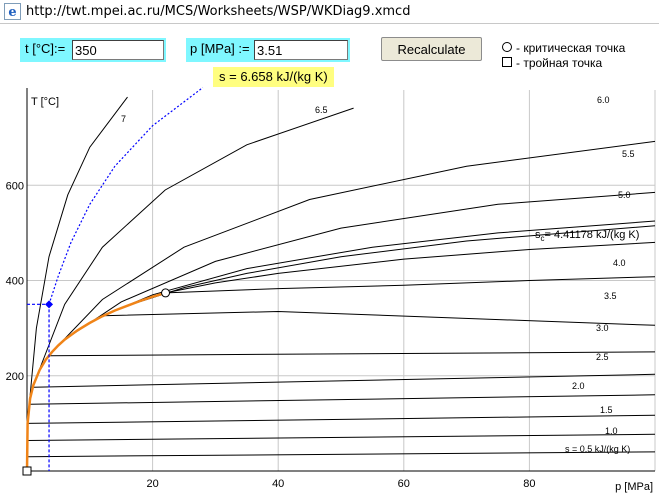 The height and width of the screenshot is (495, 659). Describe the element at coordinates (611, 431) in the screenshot. I see `isentrope-label: 1.0` at that location.